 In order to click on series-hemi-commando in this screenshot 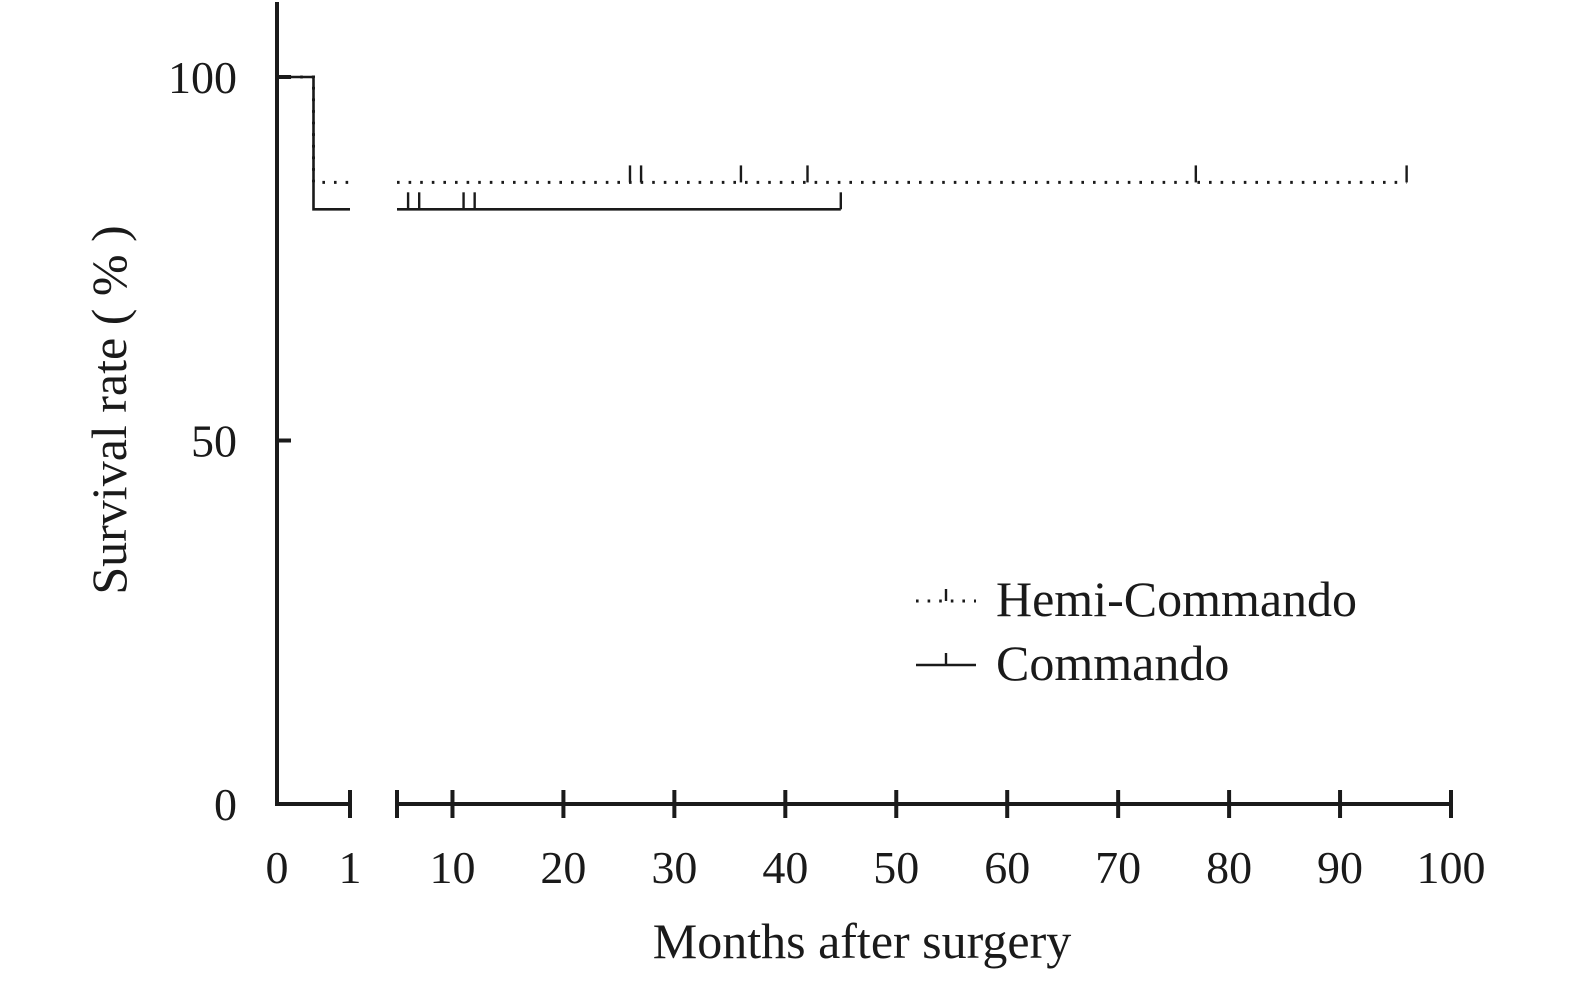, I will do `click(842, 129)`.